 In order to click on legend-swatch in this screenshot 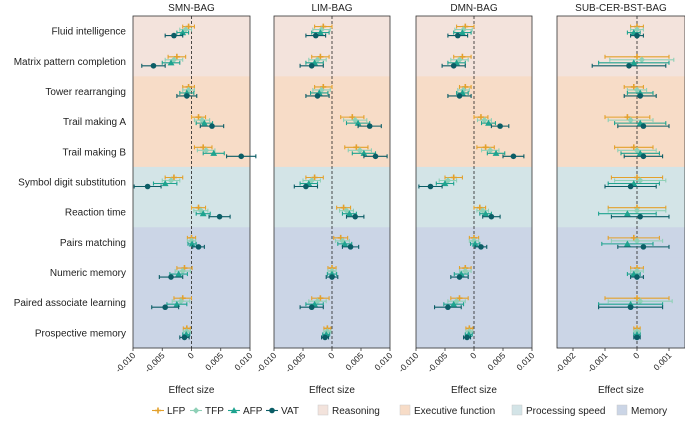, I will do `click(622, 410)`.